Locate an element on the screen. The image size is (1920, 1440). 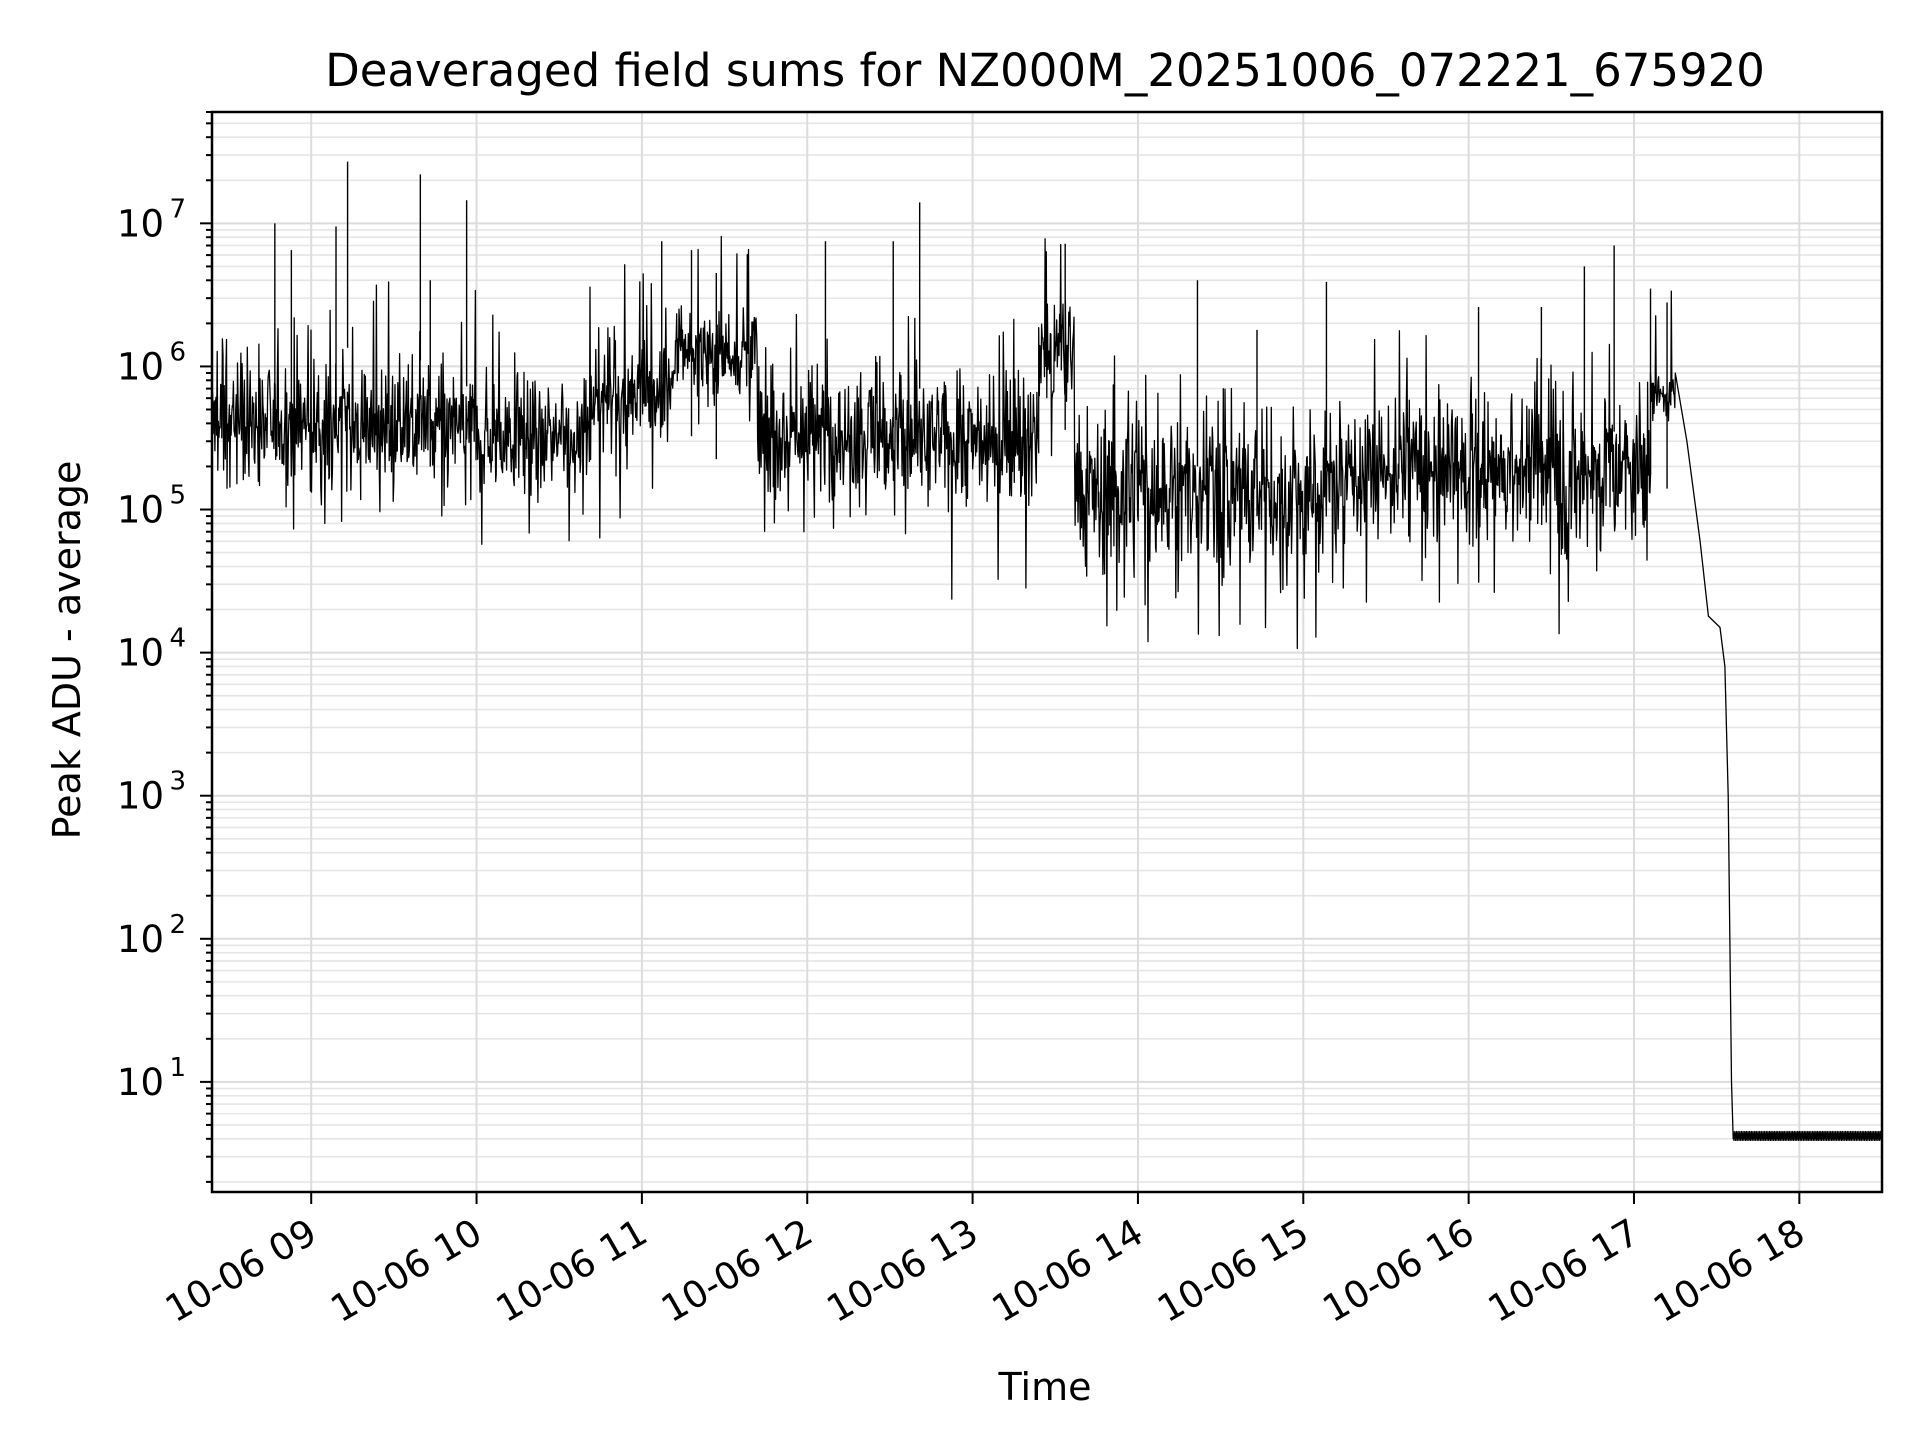
y-axis-label: Peak ADU - average is located at coordinates (67, 650).